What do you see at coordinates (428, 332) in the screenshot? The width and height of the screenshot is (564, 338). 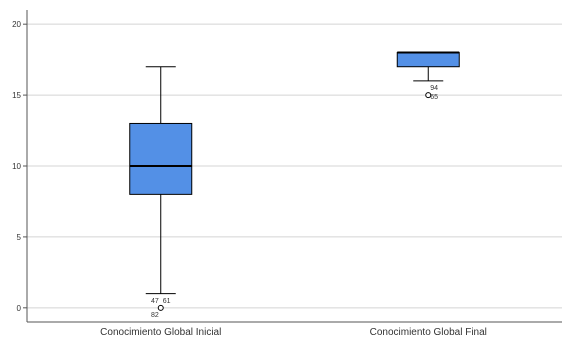 I see `x-category-label: Conocimiento Global Final` at bounding box center [428, 332].